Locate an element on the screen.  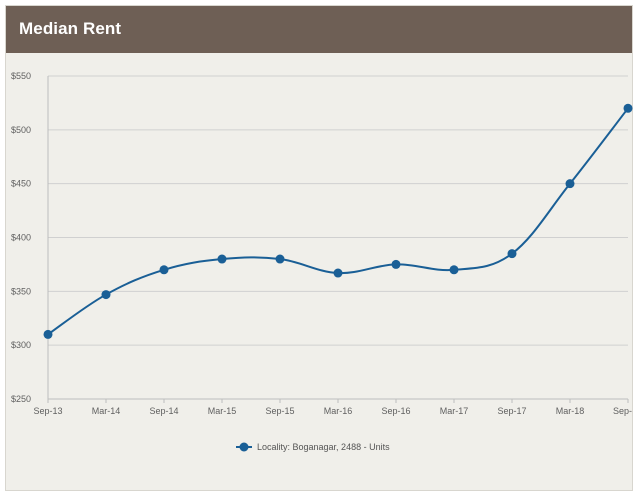
card-header: Median Rent is located at coordinates (319, 29).